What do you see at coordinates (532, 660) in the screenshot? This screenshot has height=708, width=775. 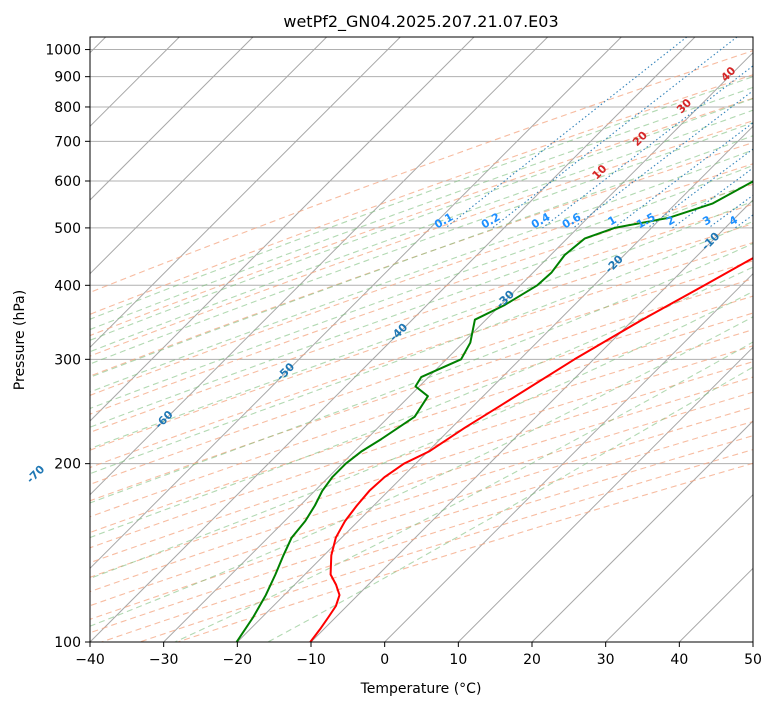 I see `x-tick-label: 20` at bounding box center [532, 660].